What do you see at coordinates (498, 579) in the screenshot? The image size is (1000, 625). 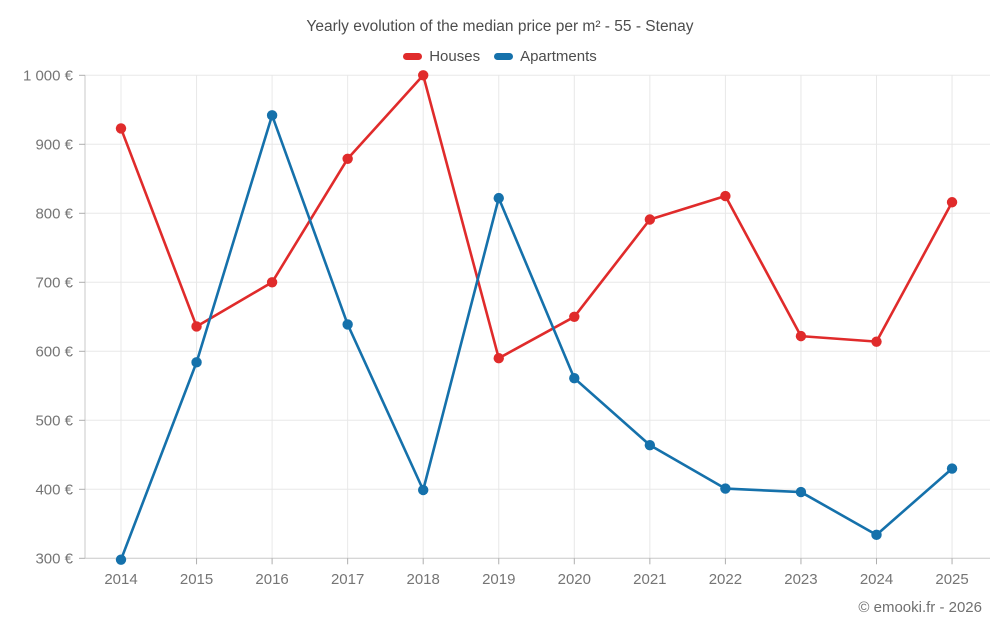 I see `svg-text: 2019` at bounding box center [498, 579].